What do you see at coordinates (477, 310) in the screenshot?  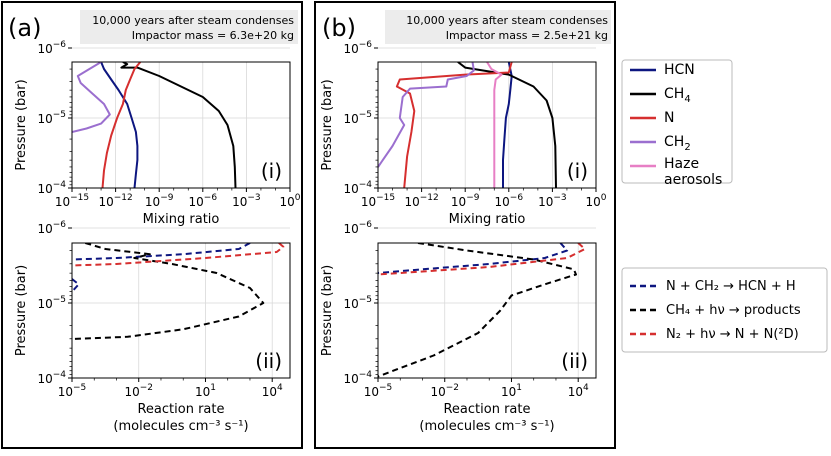 I see `series-line-ch4-hv-products` at bounding box center [477, 310].